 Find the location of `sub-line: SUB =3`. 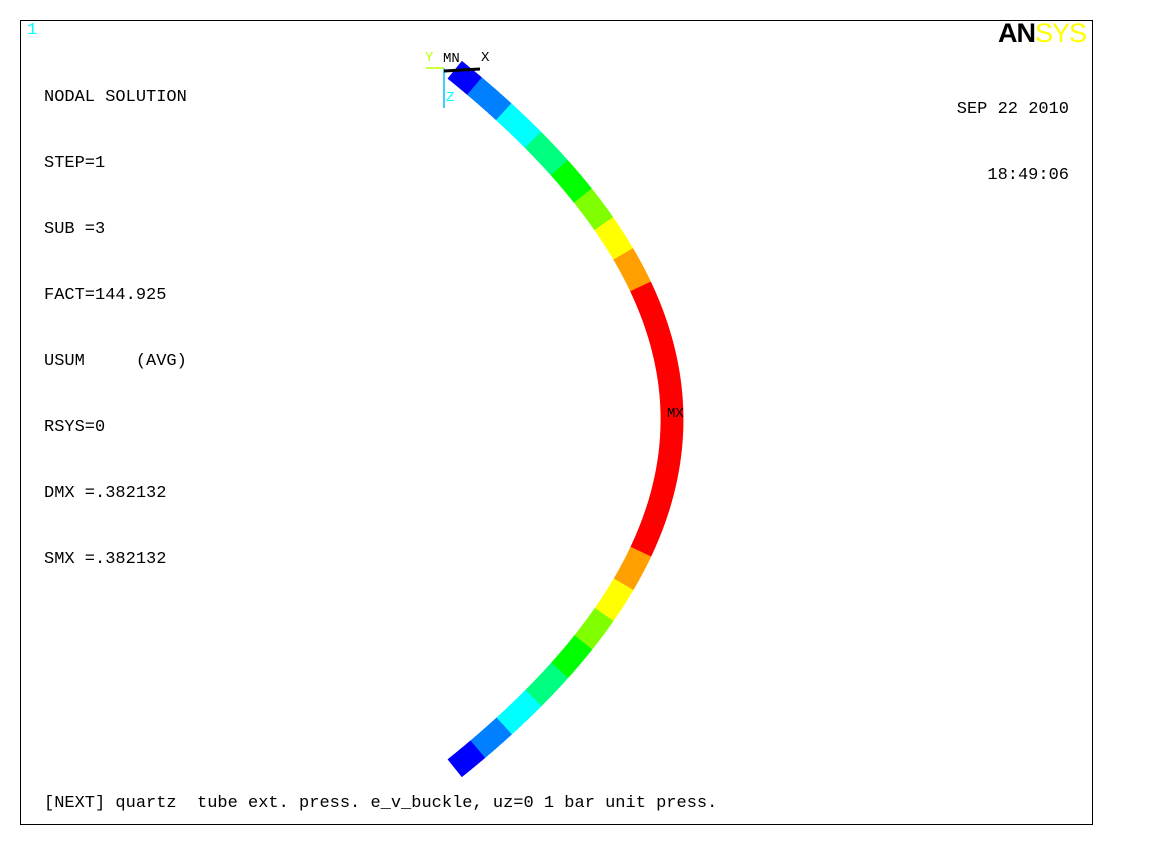

sub-line: SUB =3 is located at coordinates (75, 229).